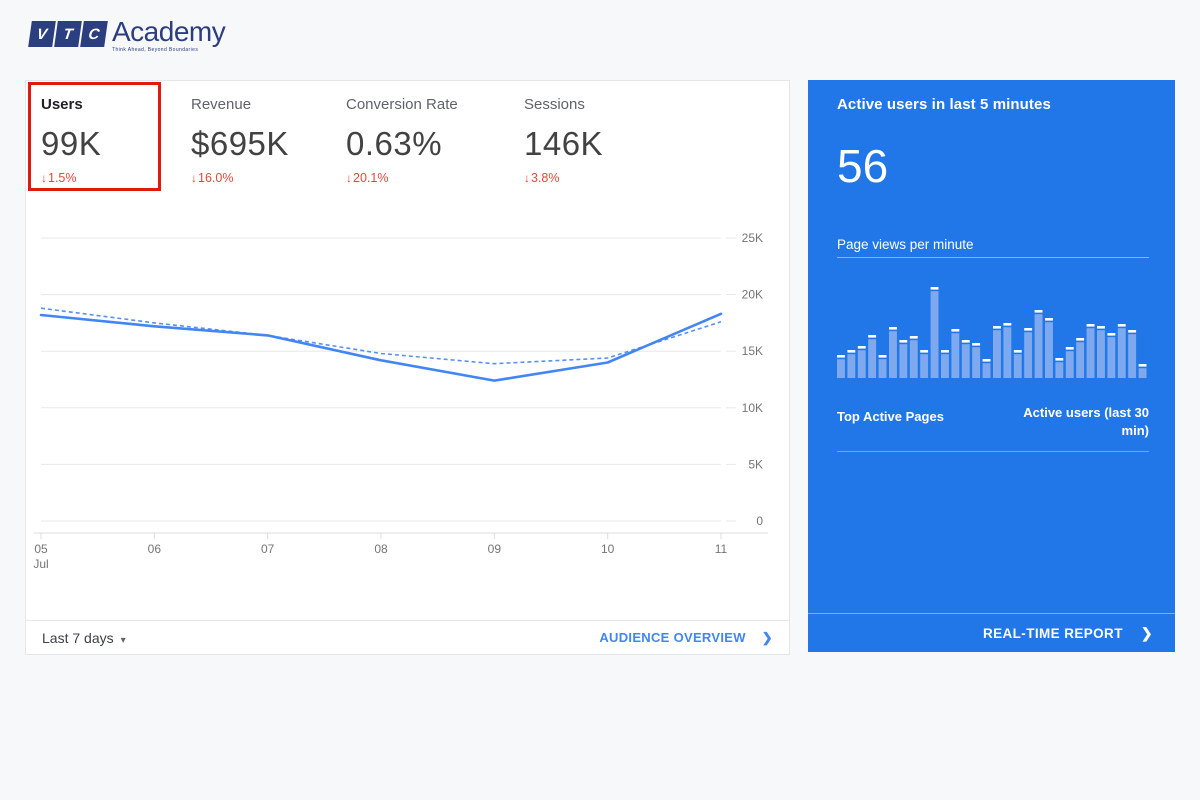 The image size is (1200, 800). I want to click on svg-text: 06, so click(155, 549).